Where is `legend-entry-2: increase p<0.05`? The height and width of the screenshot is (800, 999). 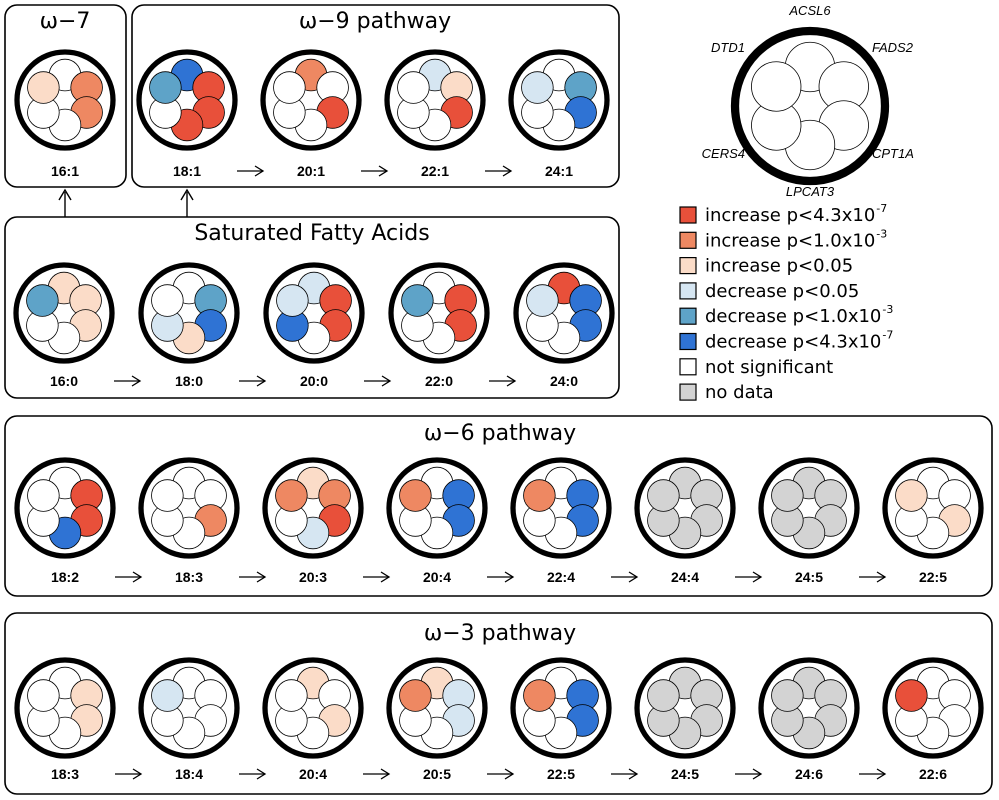
legend-entry-2: increase p<0.05 is located at coordinates (766, 266).